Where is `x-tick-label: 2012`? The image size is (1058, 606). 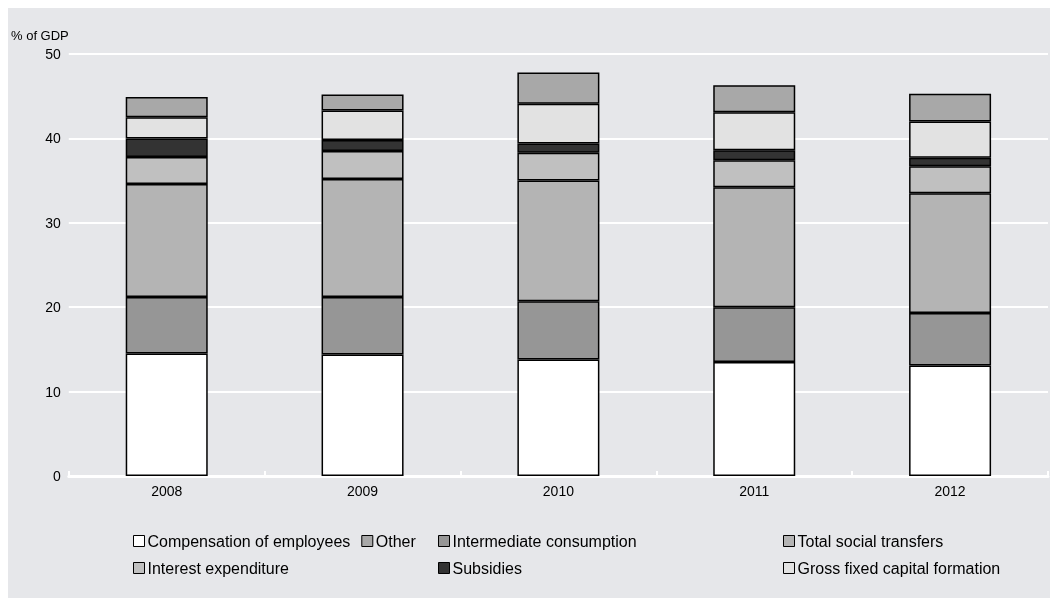
x-tick-label: 2012 is located at coordinates (950, 491).